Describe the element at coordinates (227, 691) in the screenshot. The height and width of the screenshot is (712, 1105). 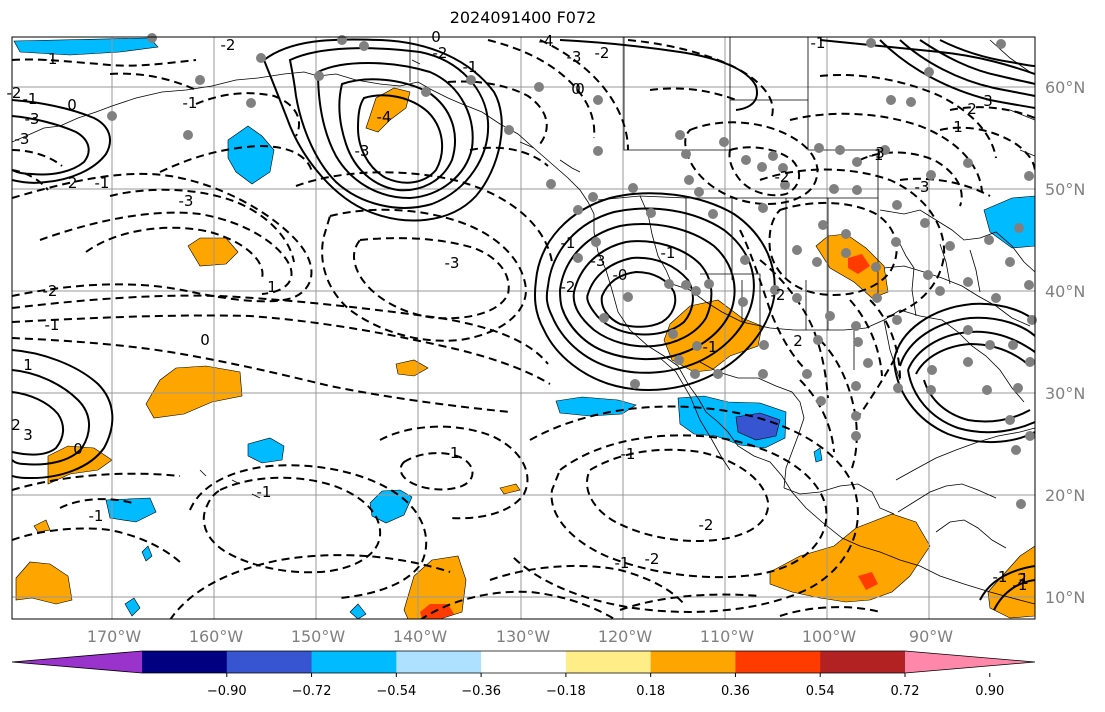
I see `colorbar-tick-label: −0.90` at that location.